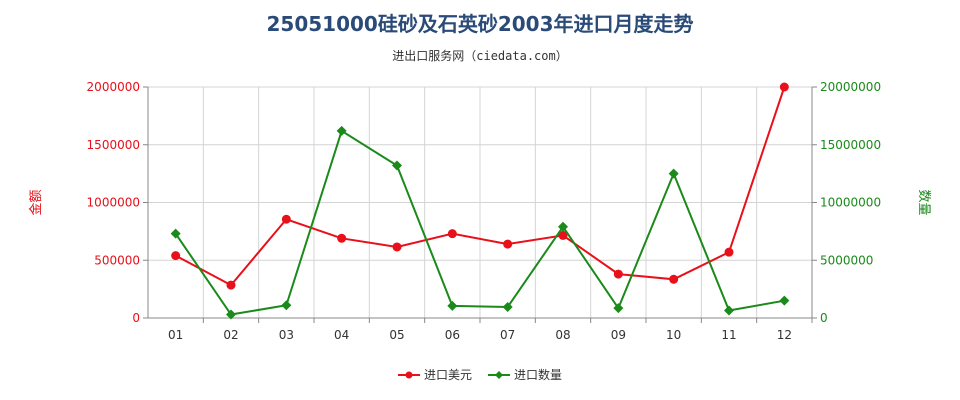 The image size is (960, 400). Describe the element at coordinates (113, 203) in the screenshot. I see `left-tick-label: 1000000` at that location.